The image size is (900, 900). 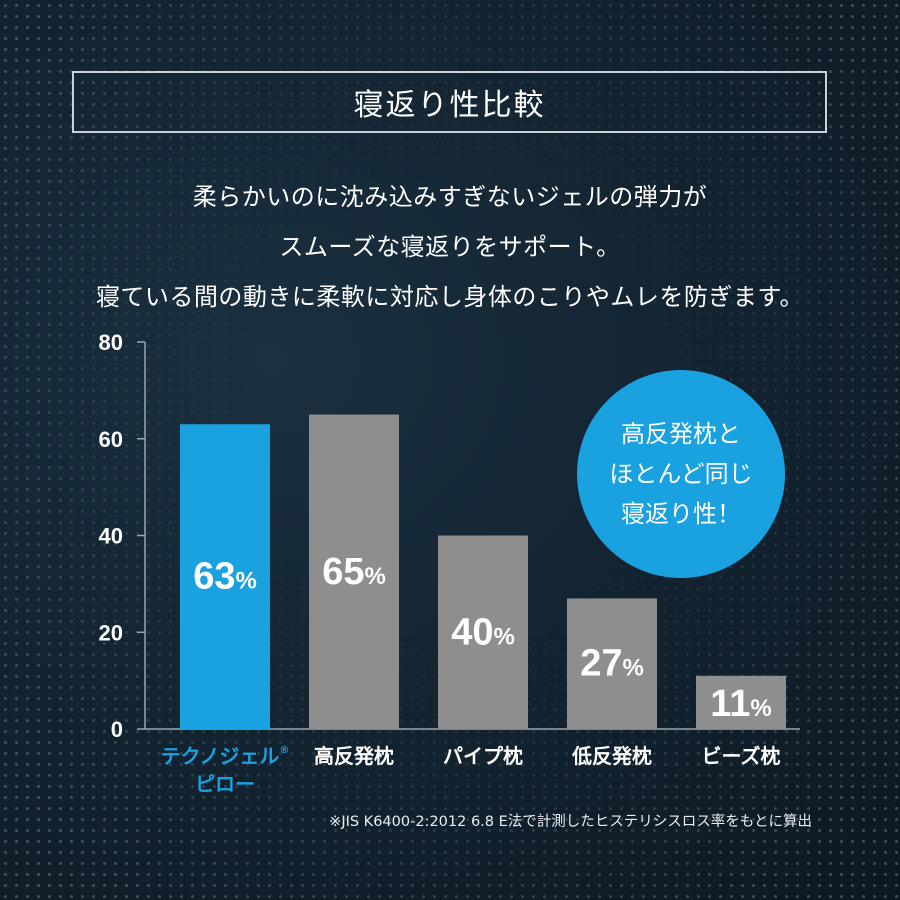 I want to click on title-box: 寝返り性比較, so click(x=449, y=102).